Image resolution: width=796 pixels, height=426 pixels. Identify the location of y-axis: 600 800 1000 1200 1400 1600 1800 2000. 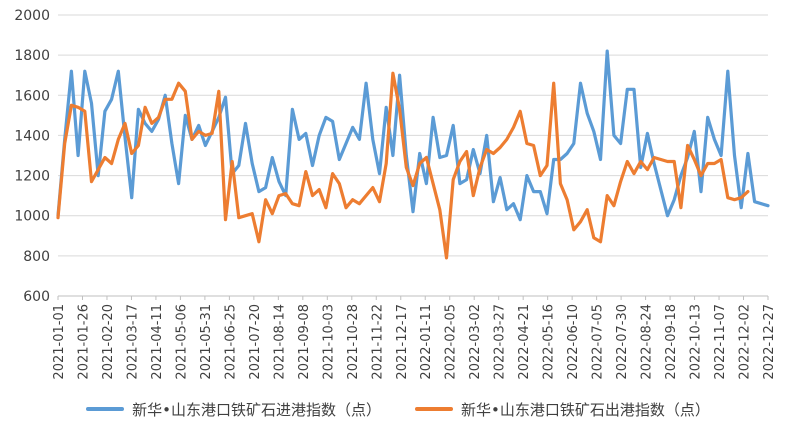
(32, 156).